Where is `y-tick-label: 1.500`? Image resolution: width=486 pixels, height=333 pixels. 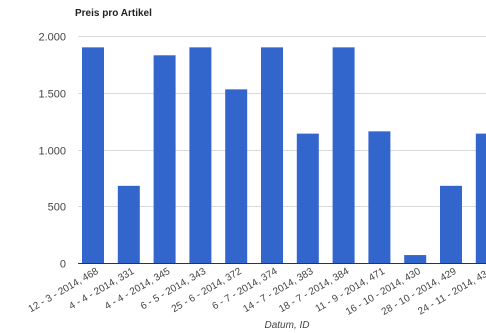 y-tick-label: 1.500 is located at coordinates (52, 95).